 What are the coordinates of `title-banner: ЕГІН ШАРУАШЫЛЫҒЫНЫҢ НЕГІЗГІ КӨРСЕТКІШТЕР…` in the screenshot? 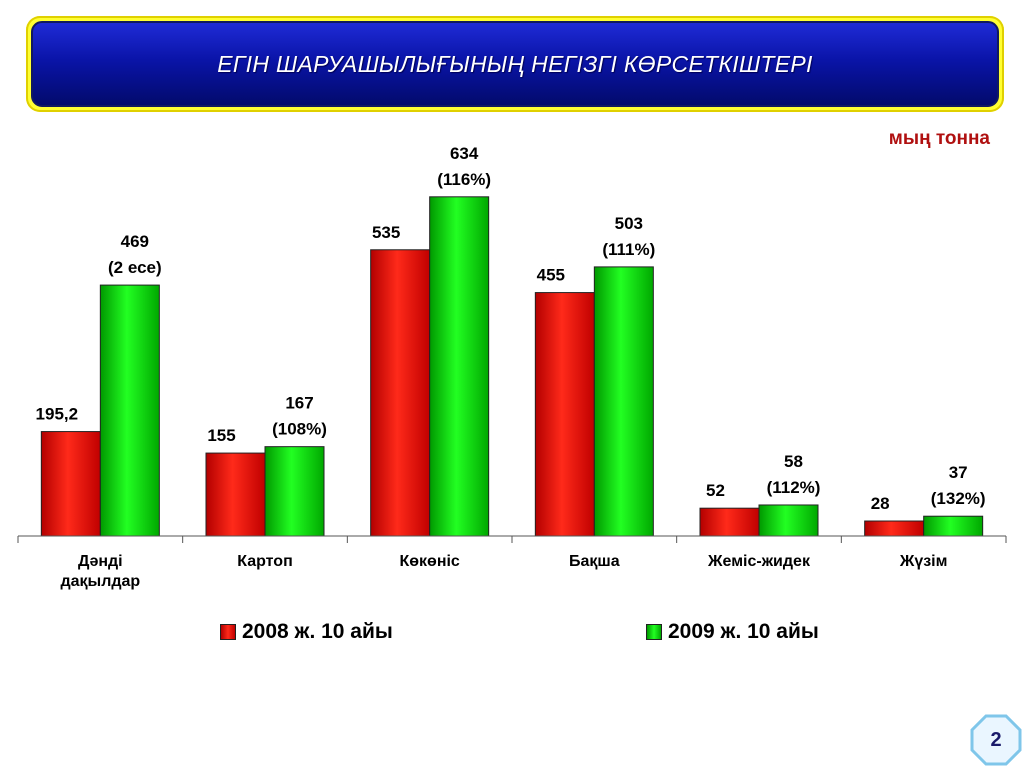 It's located at (515, 64).